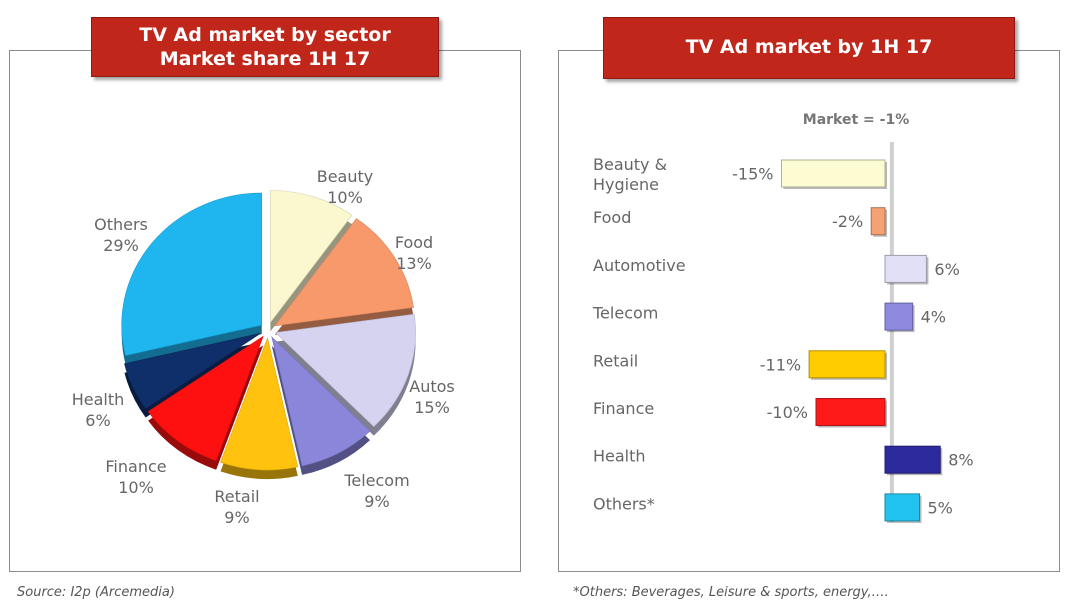 This screenshot has height=607, width=1076. Describe the element at coordinates (236, 496) in the screenshot. I see `pie-label-retail: Retail` at that location.